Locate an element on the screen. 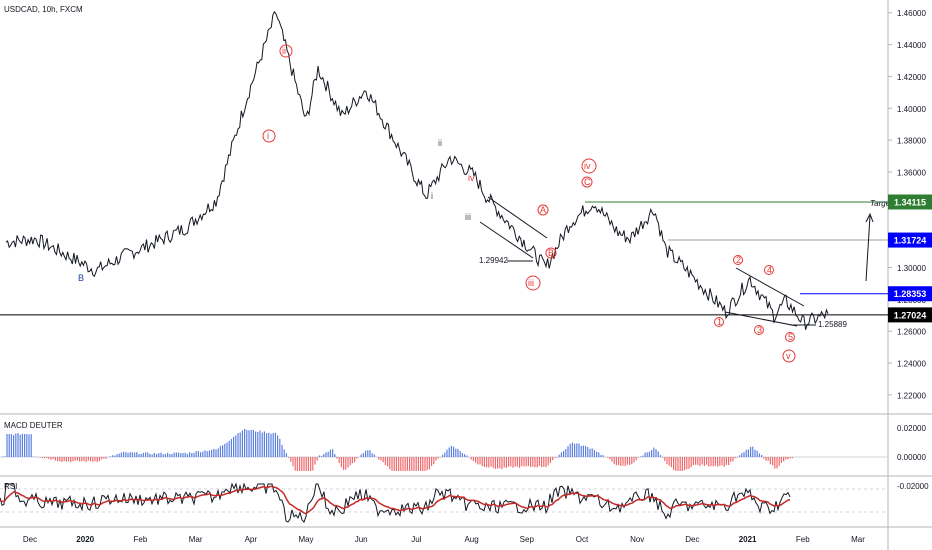 This screenshot has width=932, height=550. trend-drawings is located at coordinates (676, 261).